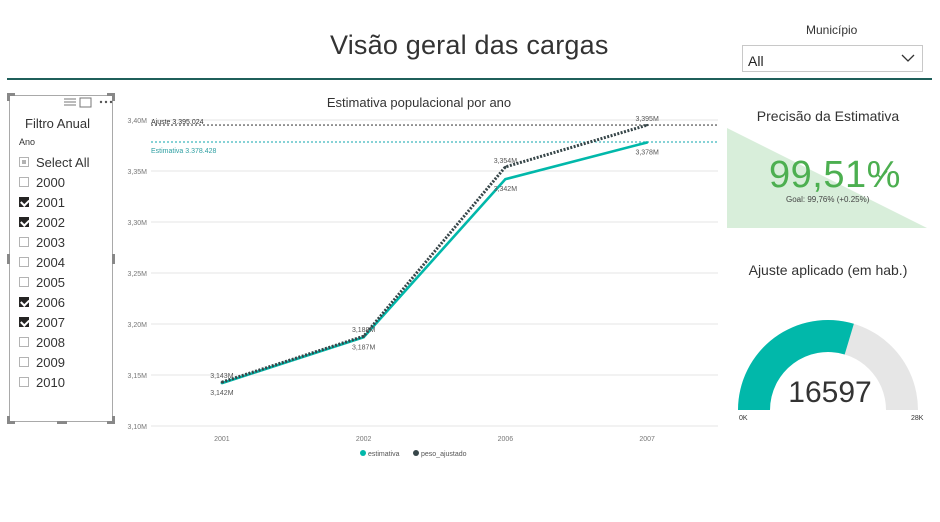 The height and width of the screenshot is (522, 940). I want to click on slicer-option-2004: 2004, so click(54, 262).